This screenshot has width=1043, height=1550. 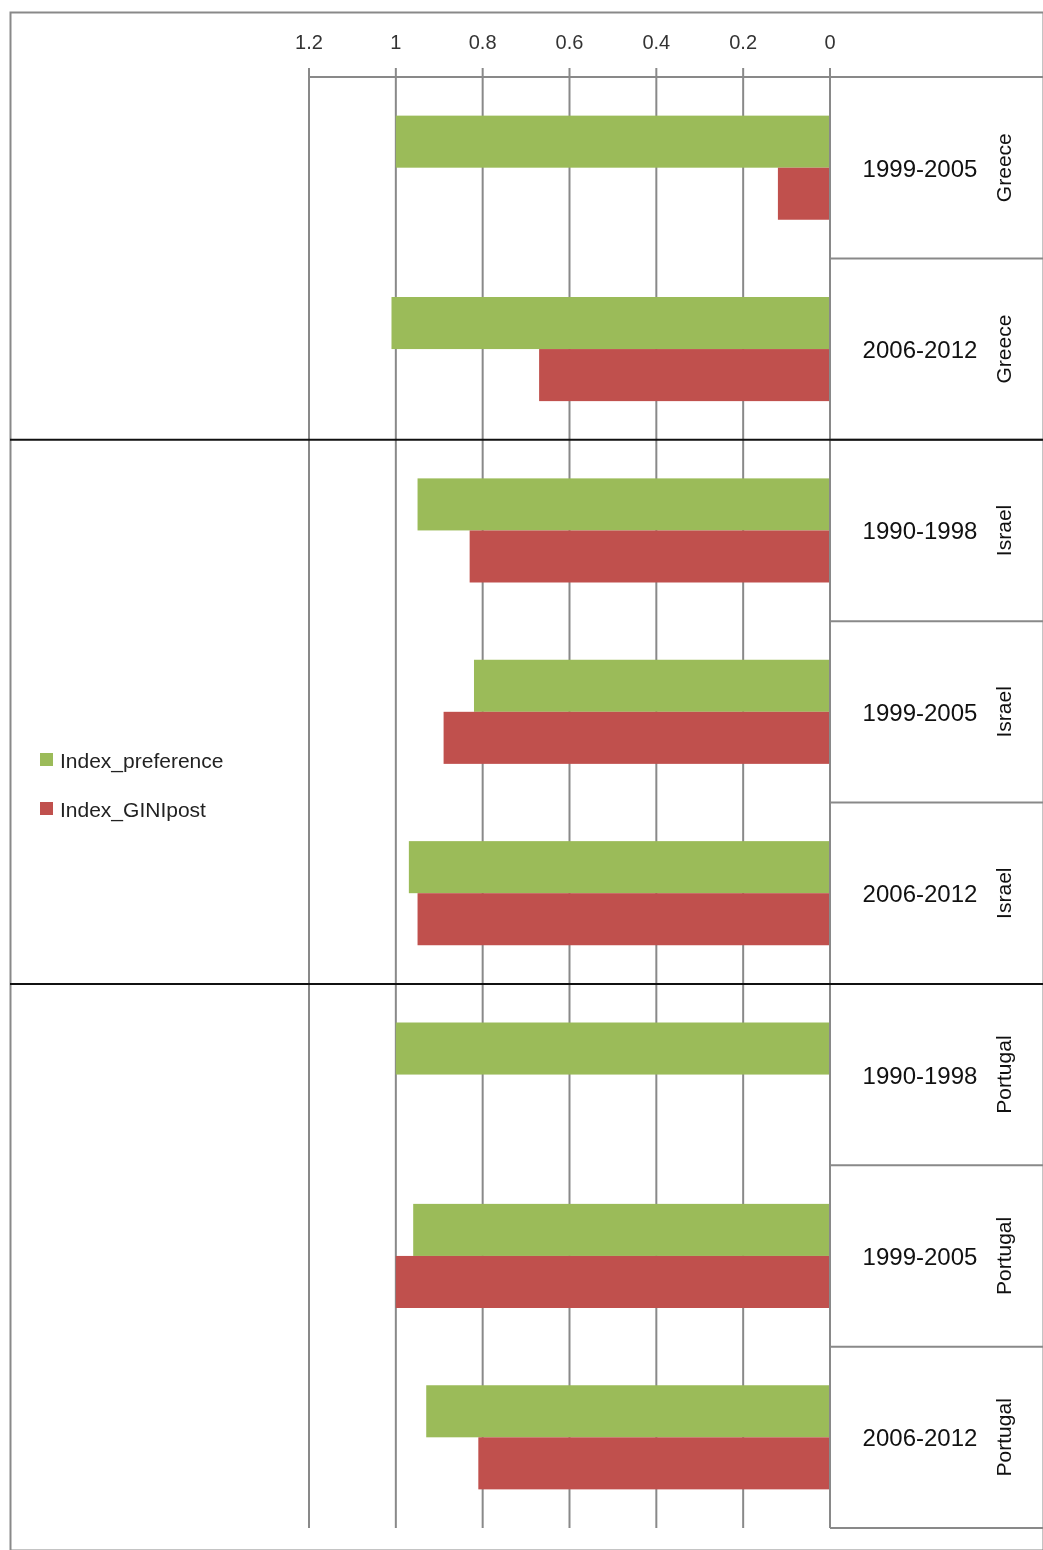 What do you see at coordinates (569, 42) in the screenshot?
I see `x-tick-label: 0.6` at bounding box center [569, 42].